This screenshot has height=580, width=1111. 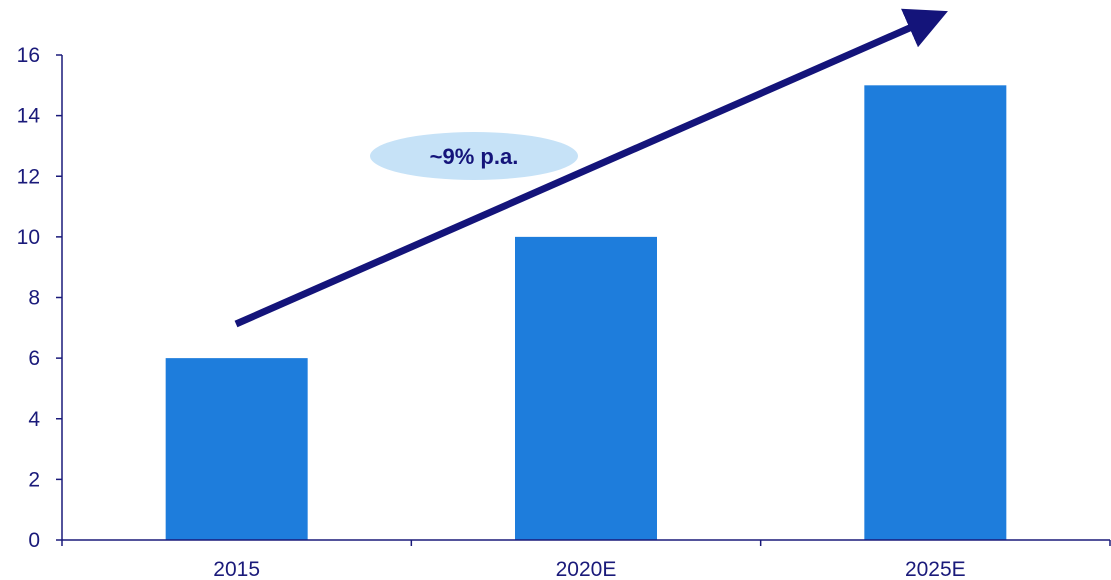 I want to click on y-ticks-layer: 0 2 4 6 8 10 12 14 16, so click(x=39, y=298).